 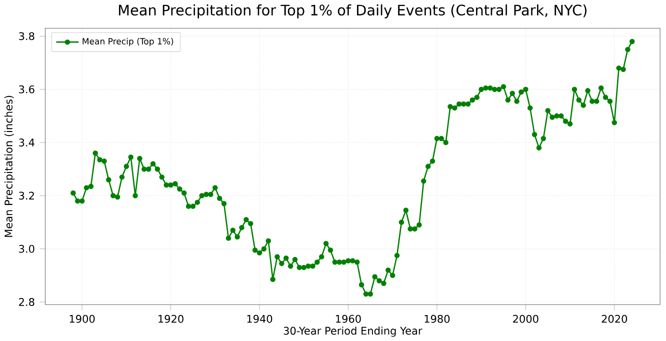 What do you see at coordinates (437, 318) in the screenshot?
I see `x-tick-label: 1980` at bounding box center [437, 318].